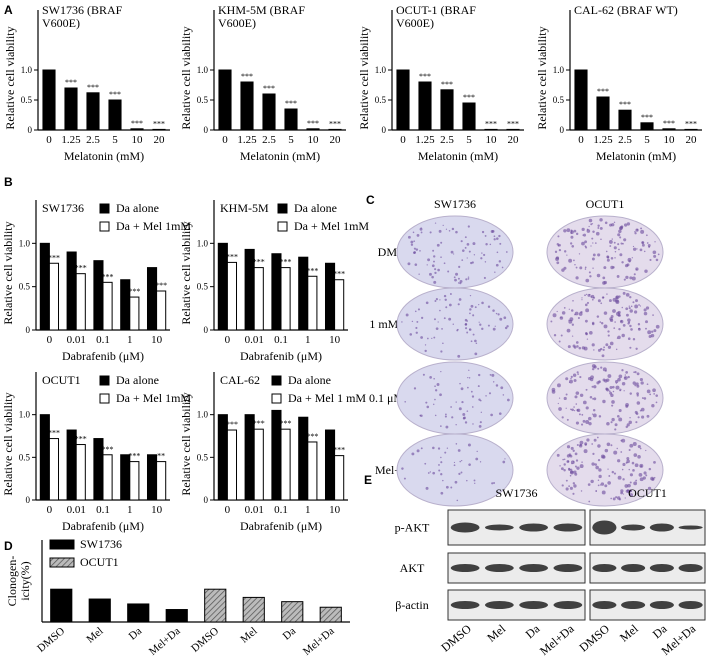 The image size is (709, 668). What do you see at coordinates (225, 140) in the screenshot?
I see `x-tick-label: 0` at bounding box center [225, 140].